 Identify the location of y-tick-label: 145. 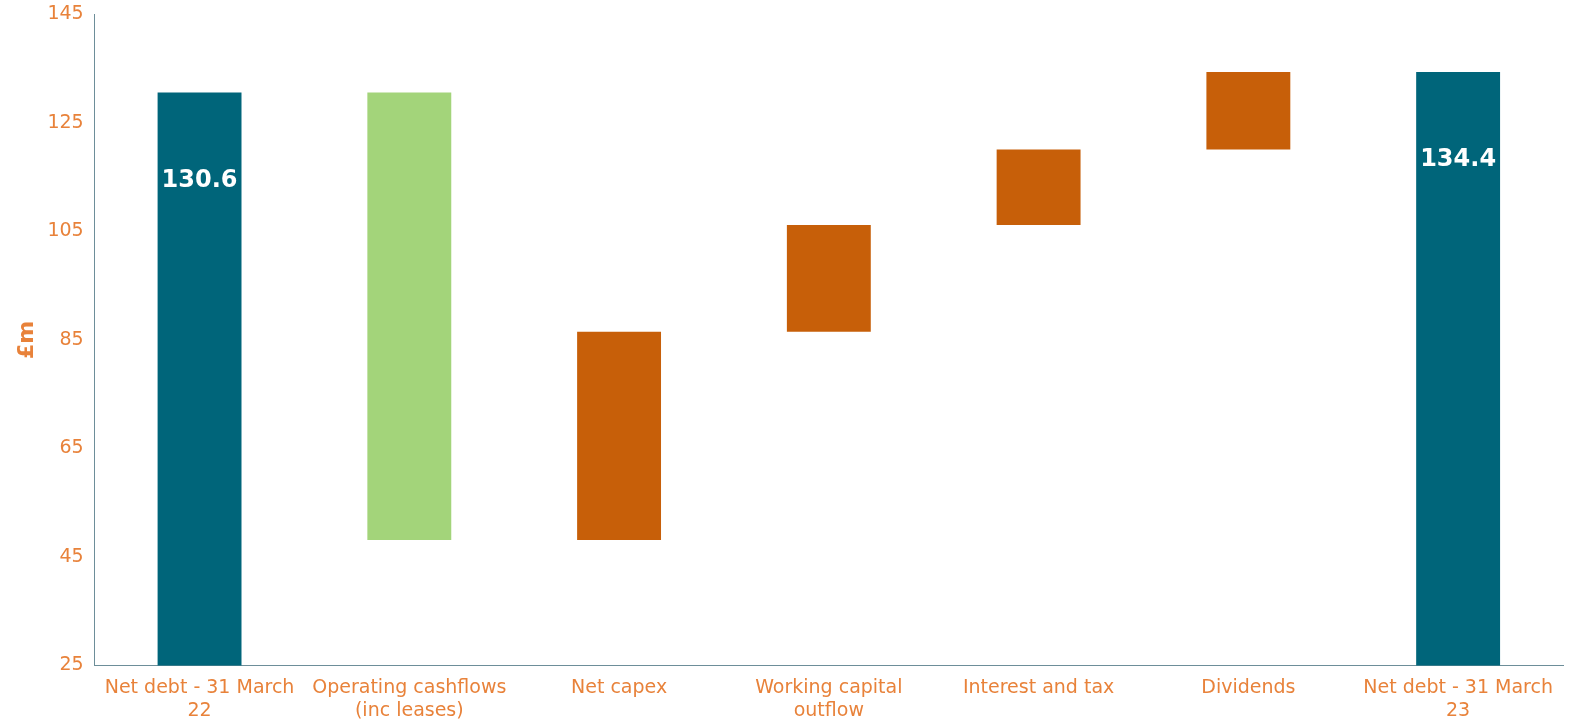
(65, 12).